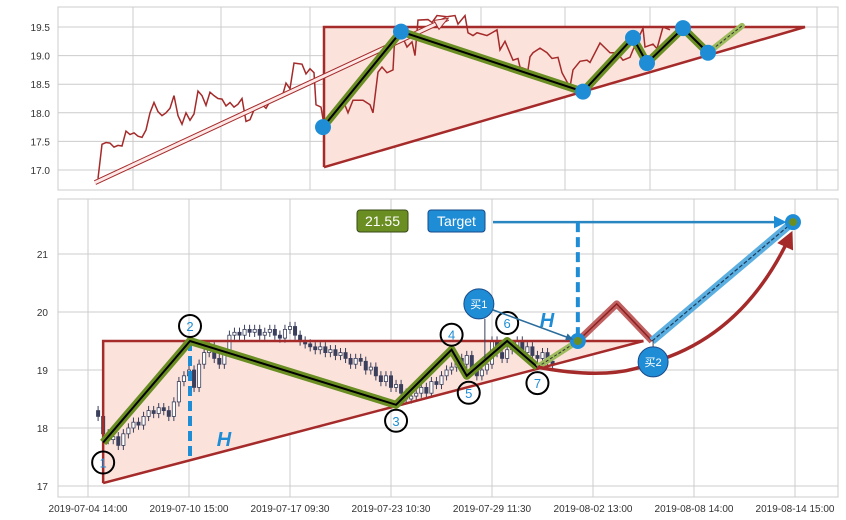 The width and height of the screenshot is (846, 520). What do you see at coordinates (533, 325) in the screenshot?
I see `buy1-arrow` at bounding box center [533, 325].